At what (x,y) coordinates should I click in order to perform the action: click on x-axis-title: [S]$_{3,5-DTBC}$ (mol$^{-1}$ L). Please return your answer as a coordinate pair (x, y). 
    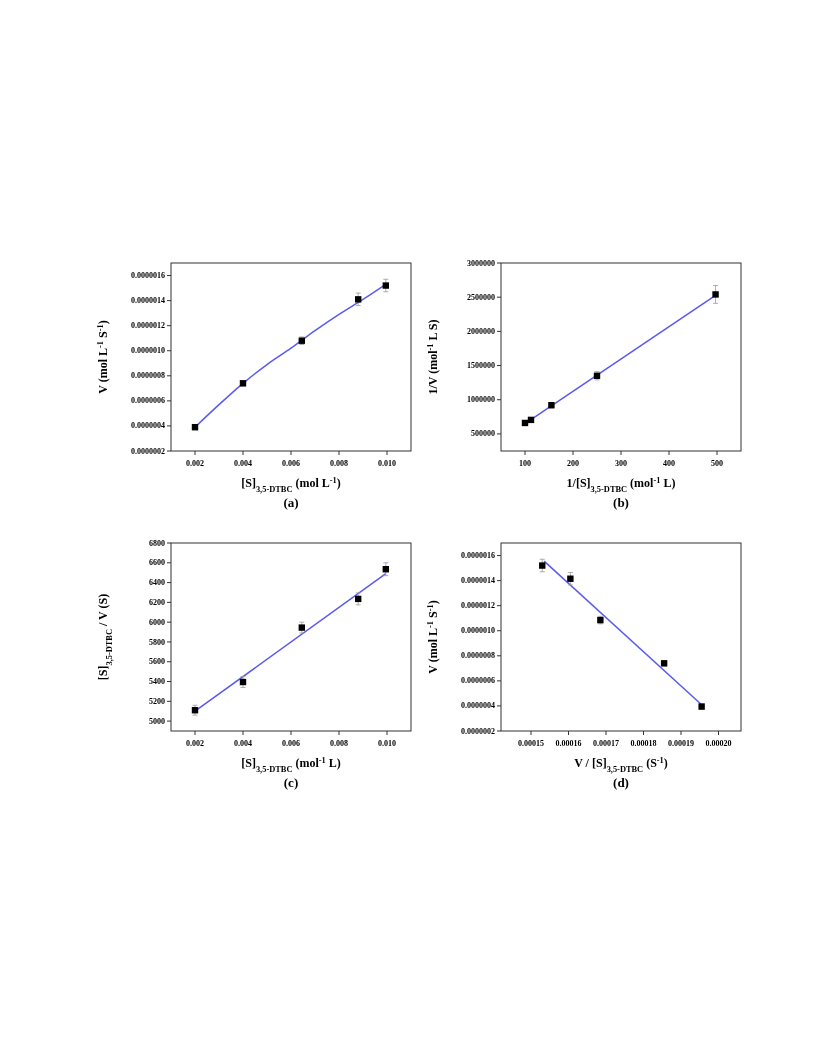
    Looking at the image, I should click on (291, 764).